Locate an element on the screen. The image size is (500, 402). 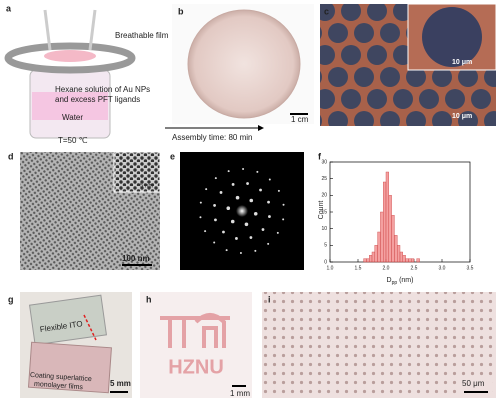
x-tick-label: 3.0 is located at coordinates (442, 268).